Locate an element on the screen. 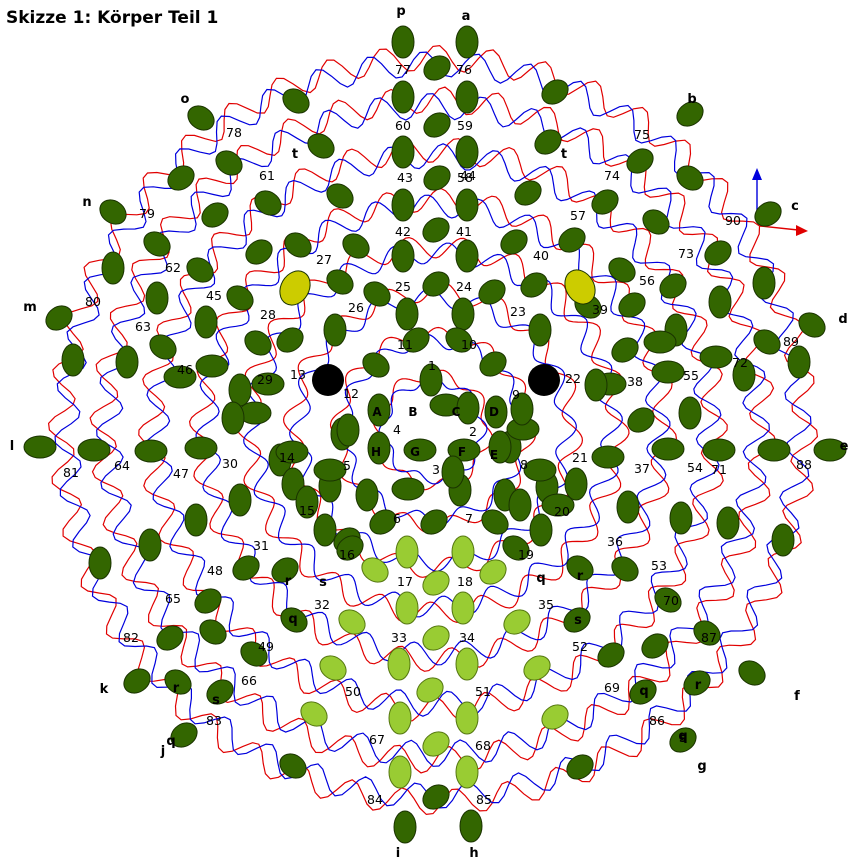  bead-number-60: 60 is located at coordinates (403, 125).